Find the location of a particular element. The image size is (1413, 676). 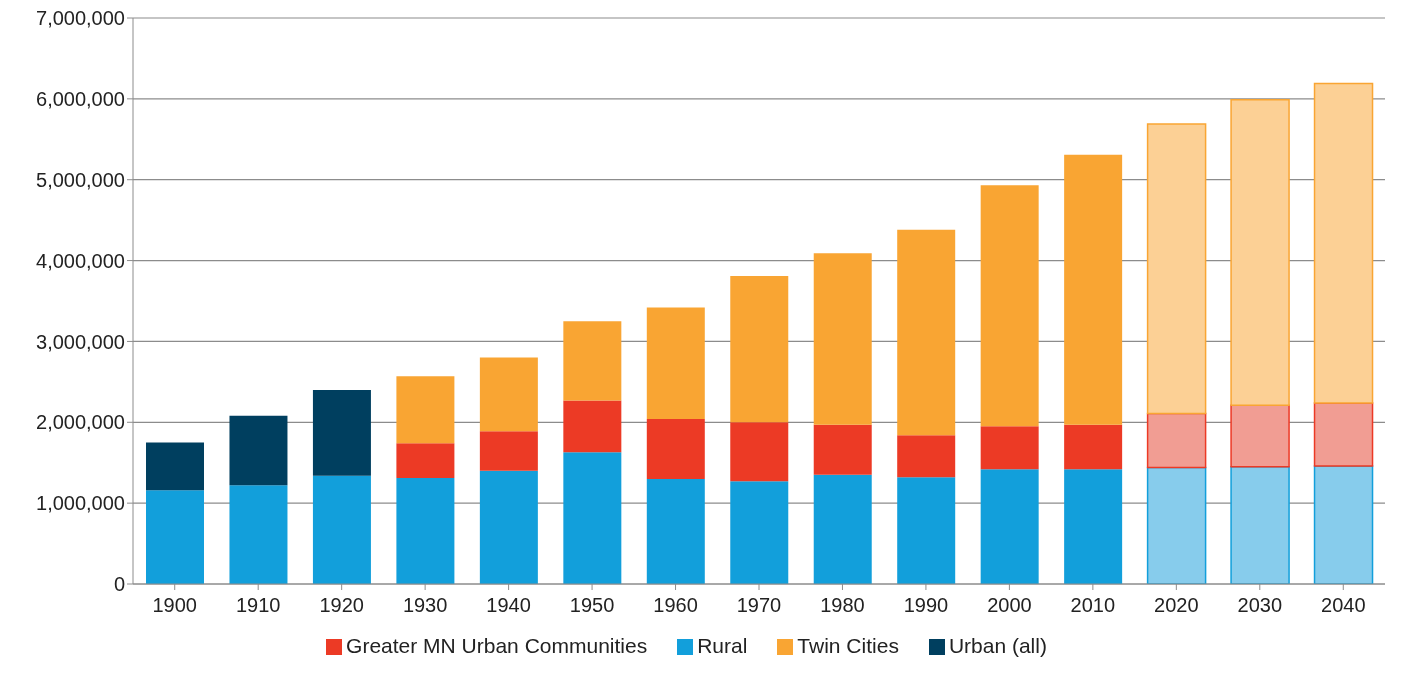

y-tick-label: 2,000,000 is located at coordinates (80, 422).